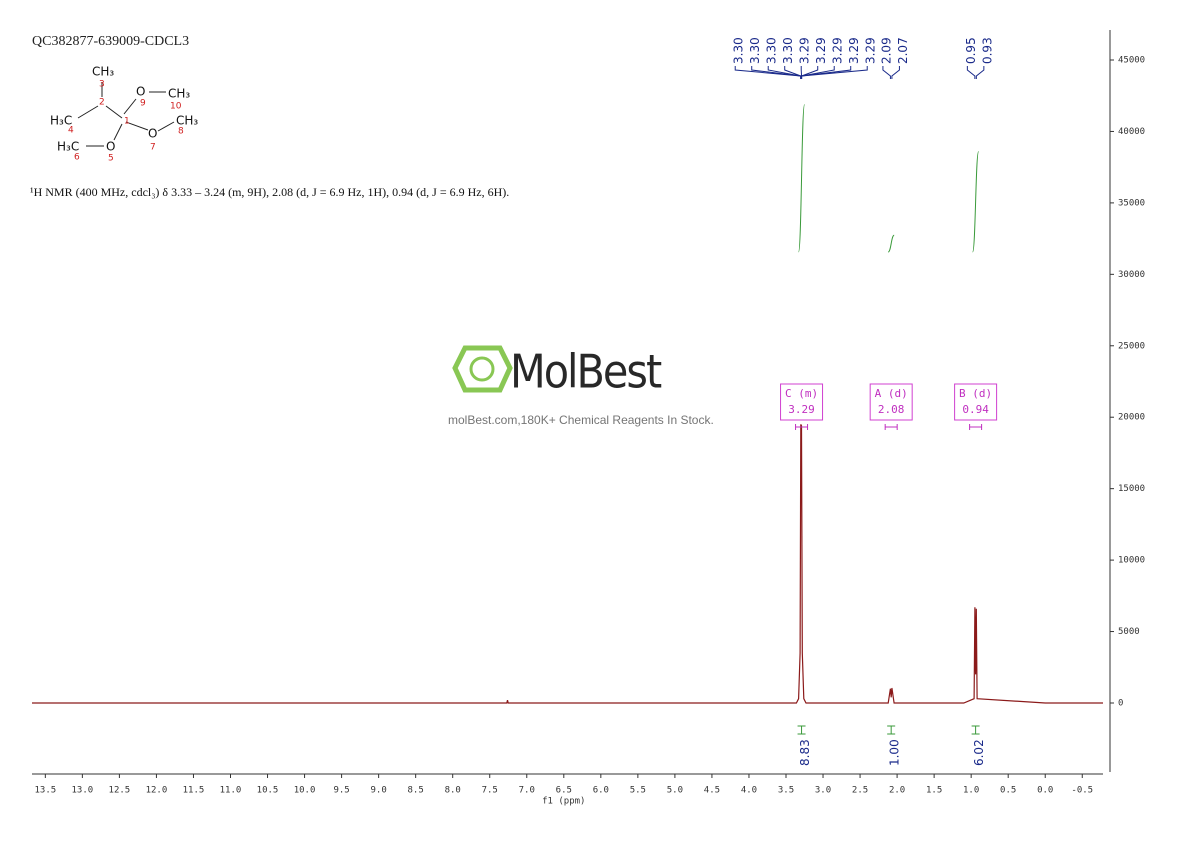 The image size is (1190, 841). I want to click on y-tick-label: 25000, so click(1131, 346).